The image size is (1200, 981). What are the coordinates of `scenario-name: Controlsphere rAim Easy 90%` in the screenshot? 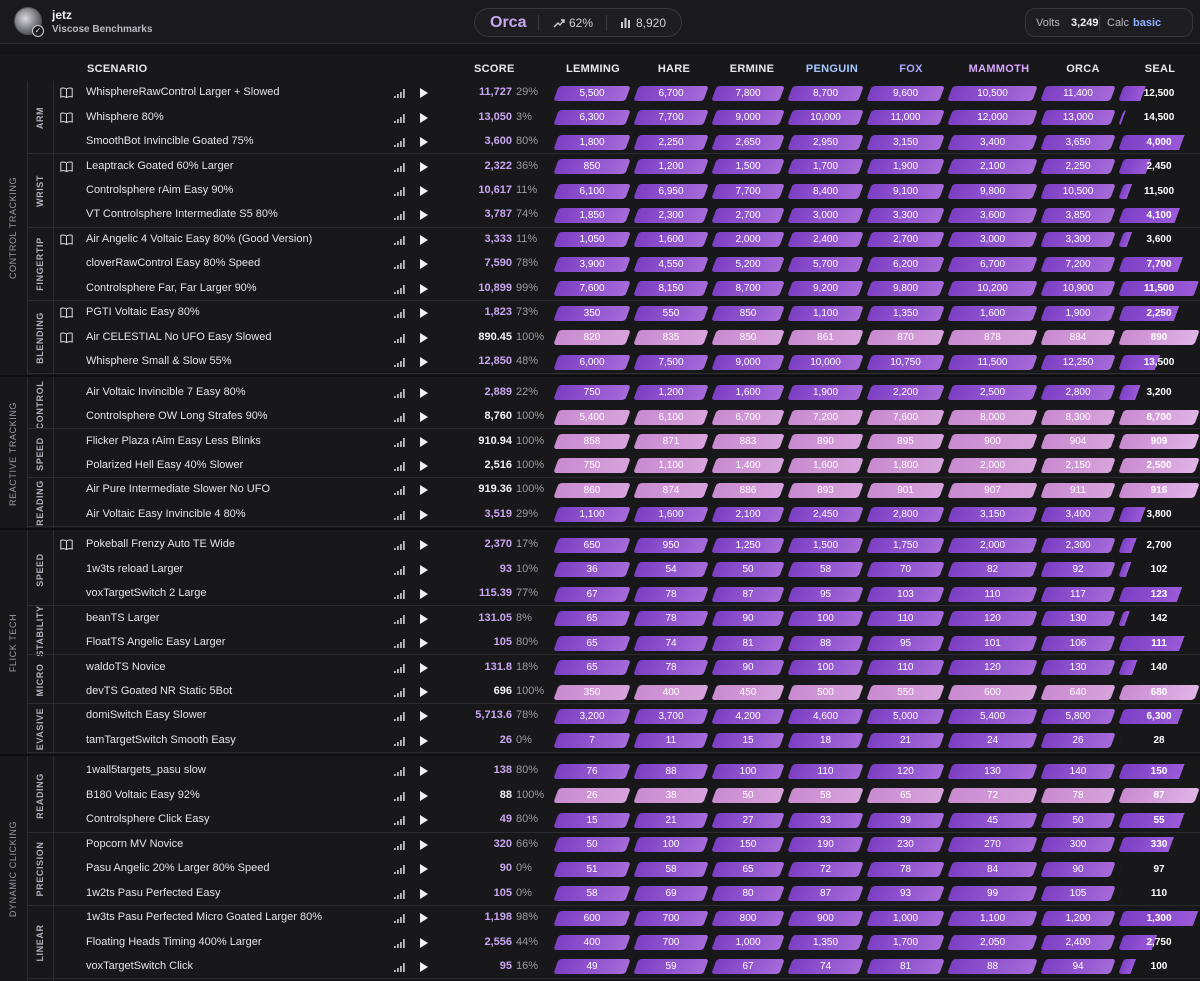 It's located at (160, 190).